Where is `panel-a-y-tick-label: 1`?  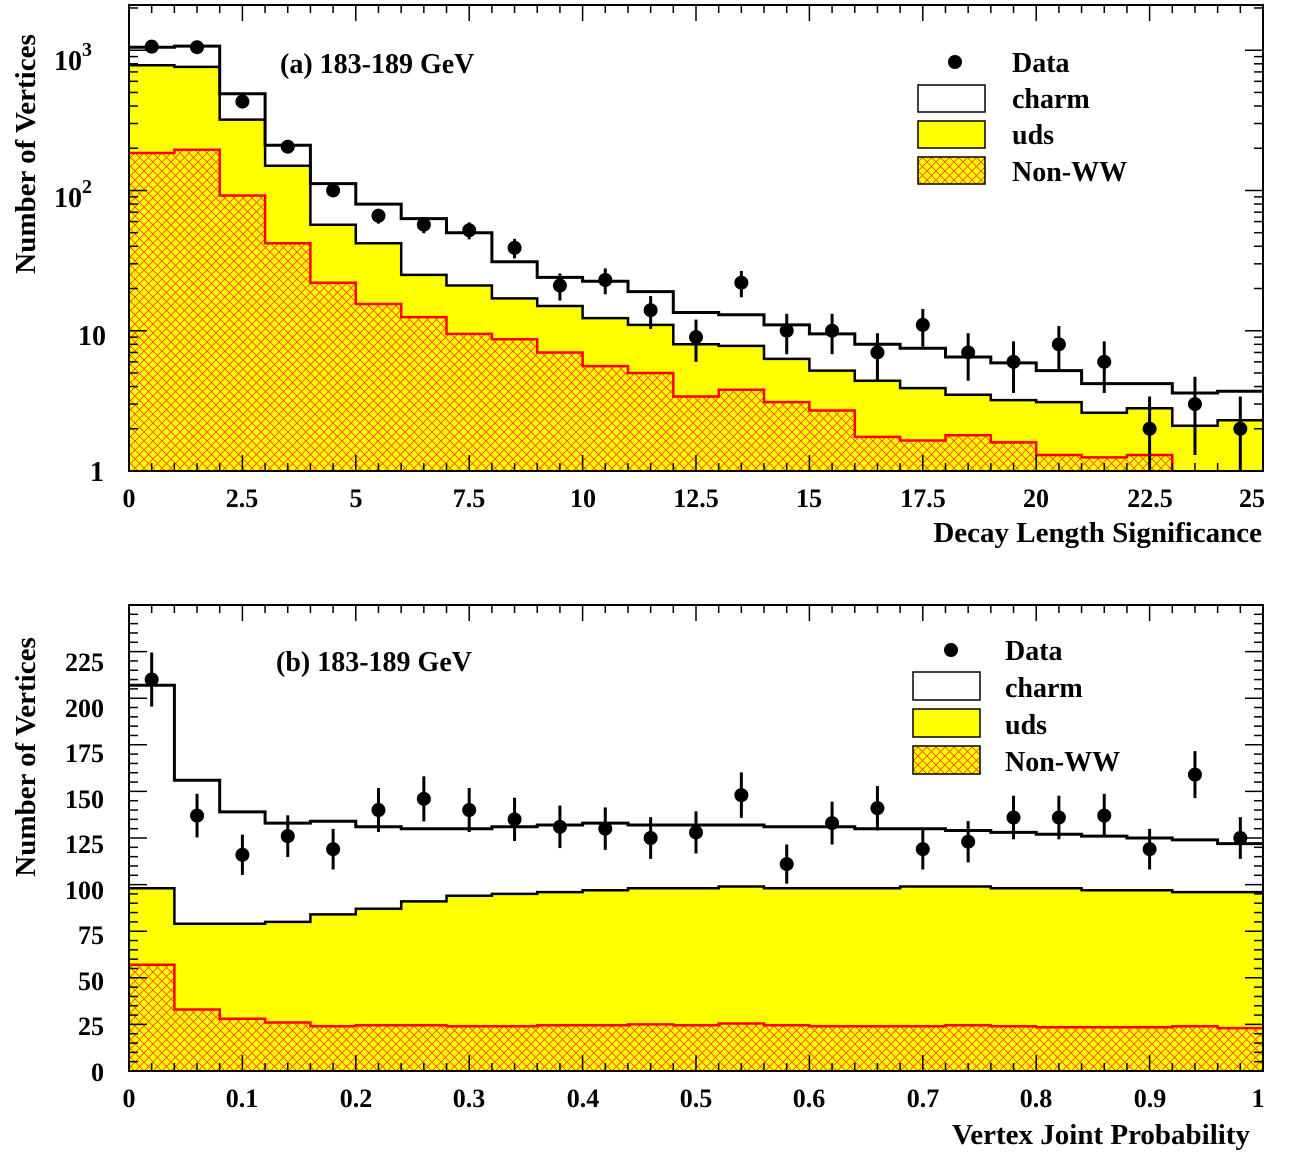 panel-a-y-tick-label: 1 is located at coordinates (97, 472).